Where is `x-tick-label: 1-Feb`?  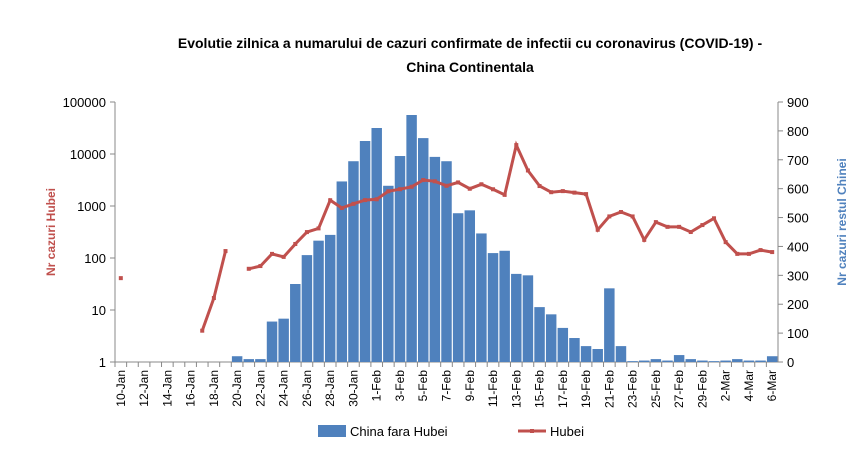
x-tick-label: 1-Feb is located at coordinates (377, 386).